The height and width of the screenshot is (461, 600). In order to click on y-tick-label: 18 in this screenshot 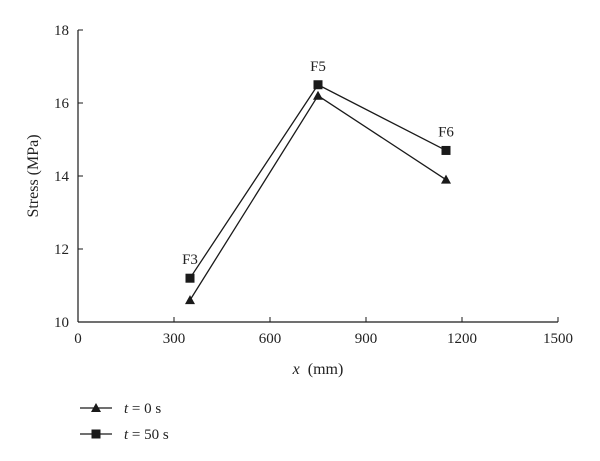, I will do `click(61, 31)`.